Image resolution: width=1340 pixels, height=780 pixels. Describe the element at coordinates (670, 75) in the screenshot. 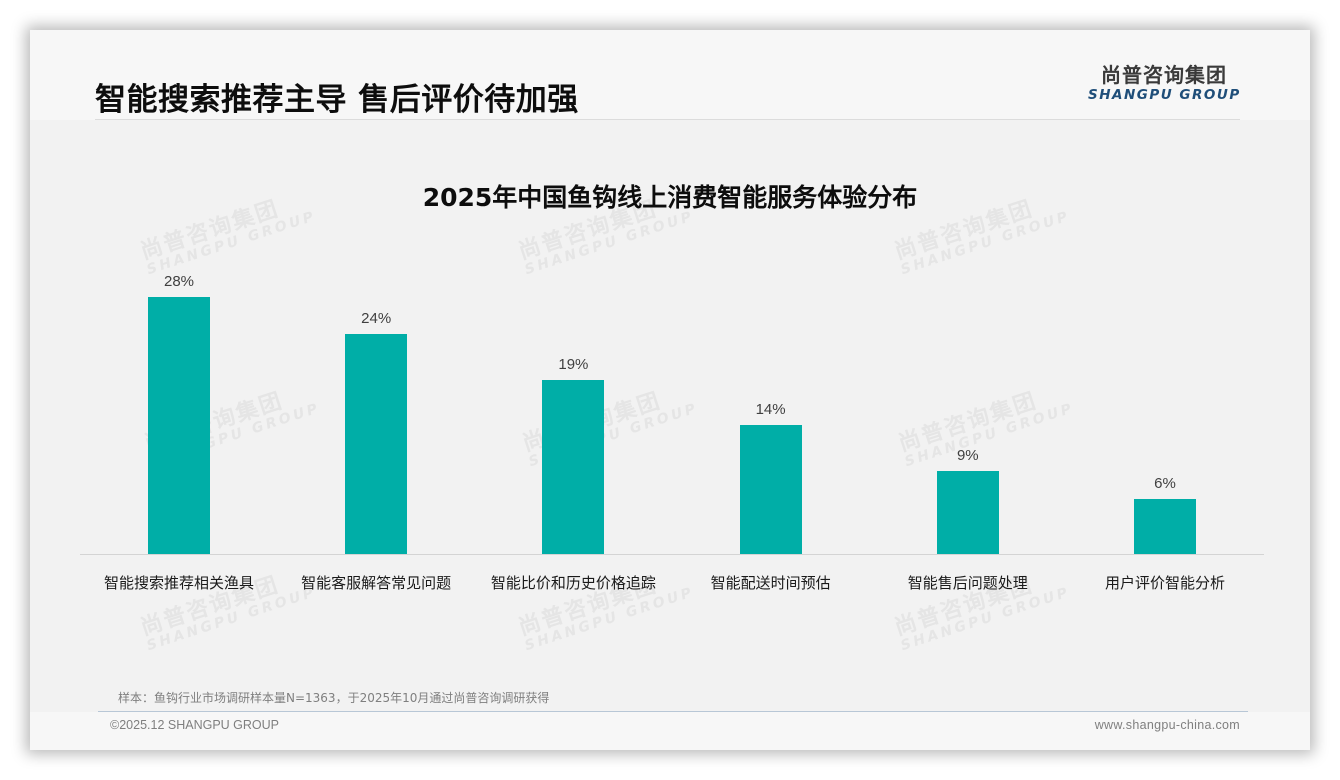

I see `header-band` at that location.